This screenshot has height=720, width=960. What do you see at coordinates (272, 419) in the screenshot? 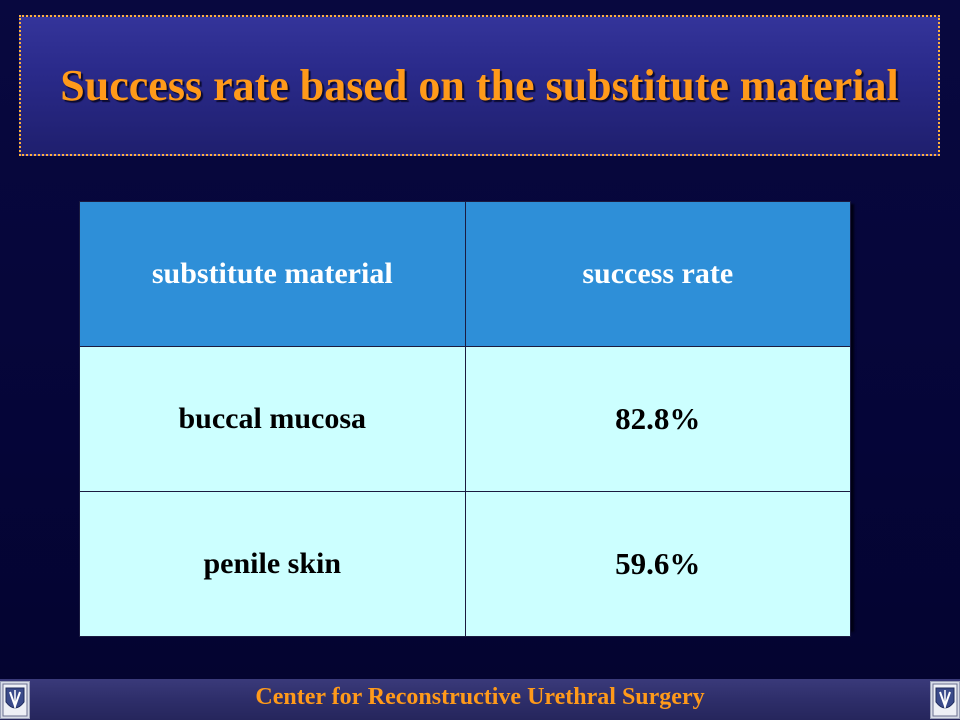
I see `material-cell: buccal mucosa` at bounding box center [272, 419].